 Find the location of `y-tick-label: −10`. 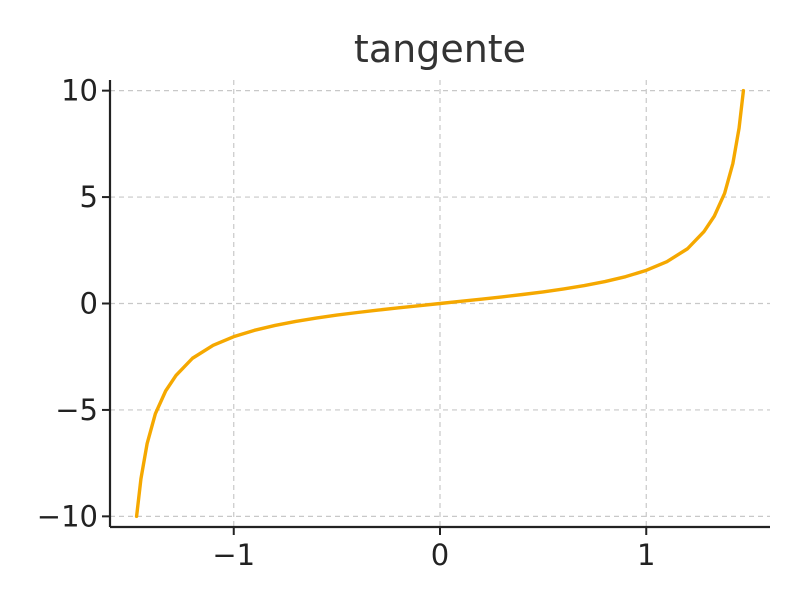

y-tick-label: −10 is located at coordinates (67, 516).